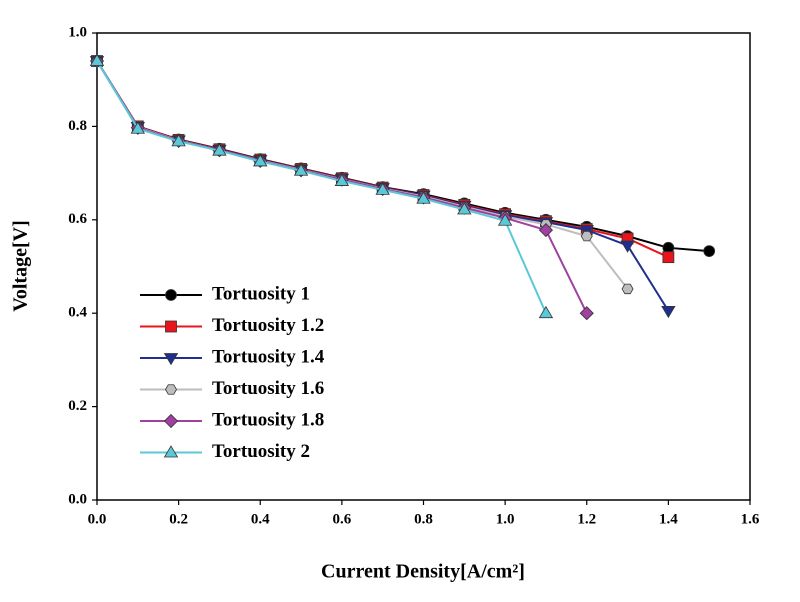  Describe the element at coordinates (423, 572) in the screenshot. I see `x-axis-label: Current Density[A/cm²]` at that location.